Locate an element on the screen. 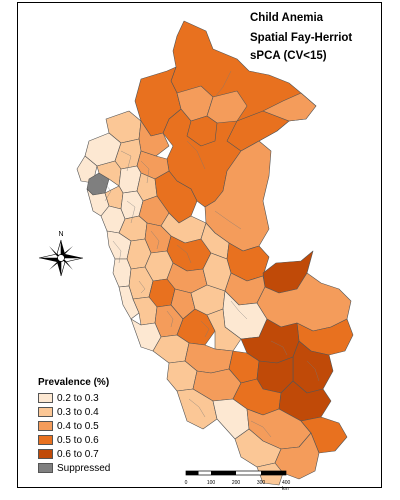 The image size is (400, 500). region-north-a is located at coordinates (158, 101).